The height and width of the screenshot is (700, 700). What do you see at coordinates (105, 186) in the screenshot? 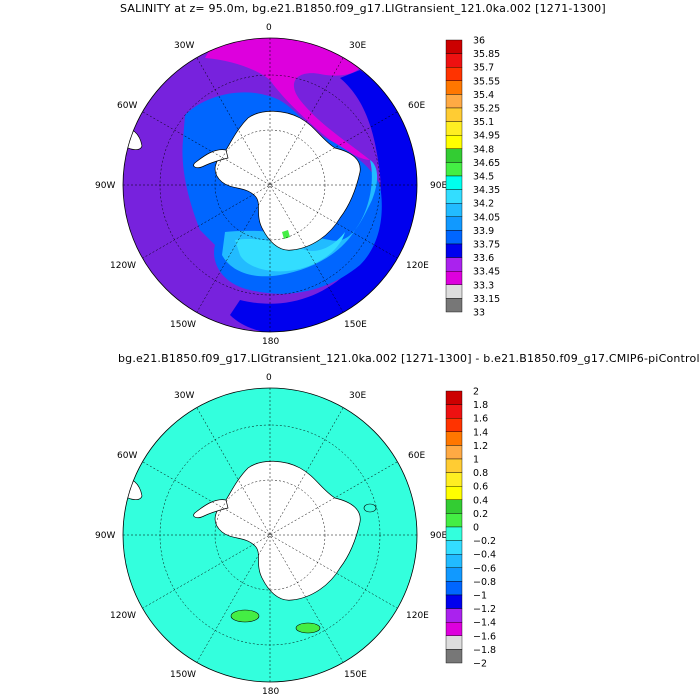
I see `lon-label-90w: 90W` at bounding box center [105, 186].